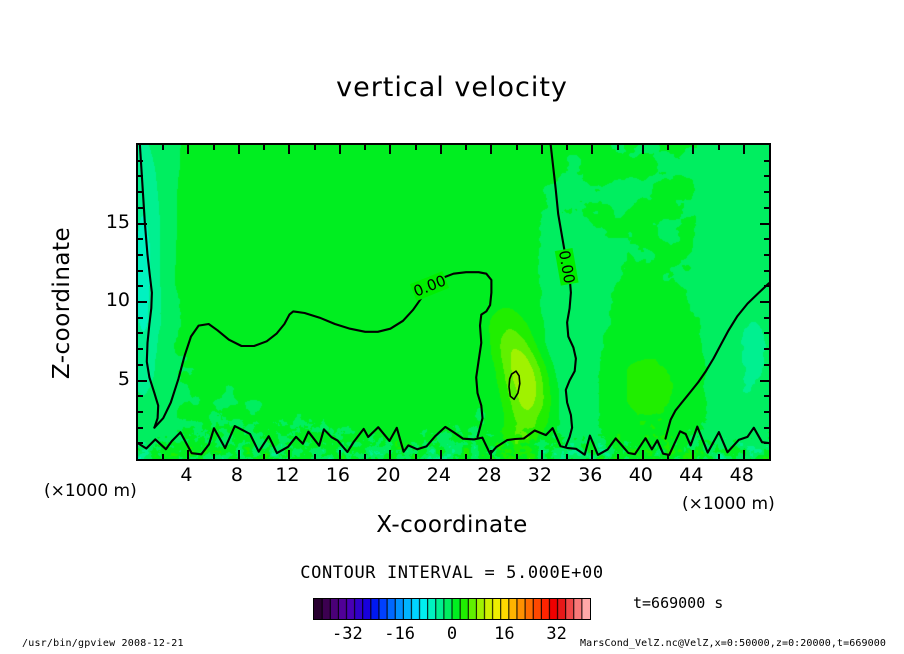  I want to click on x-tick-label: 24, so click(438, 475).